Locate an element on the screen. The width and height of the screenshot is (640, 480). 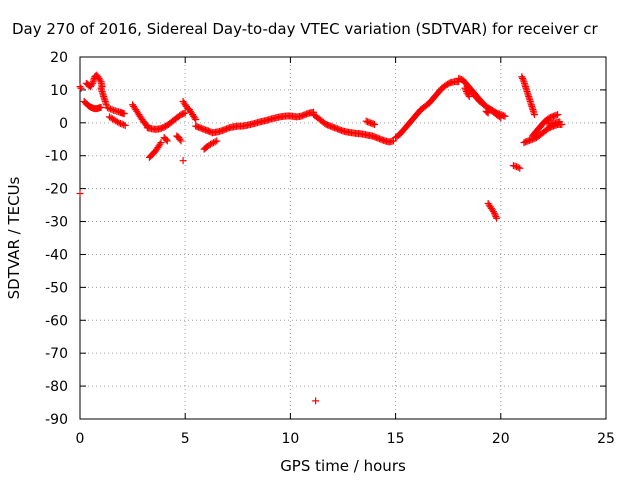
y-tick-label: 20 is located at coordinates (59, 58).